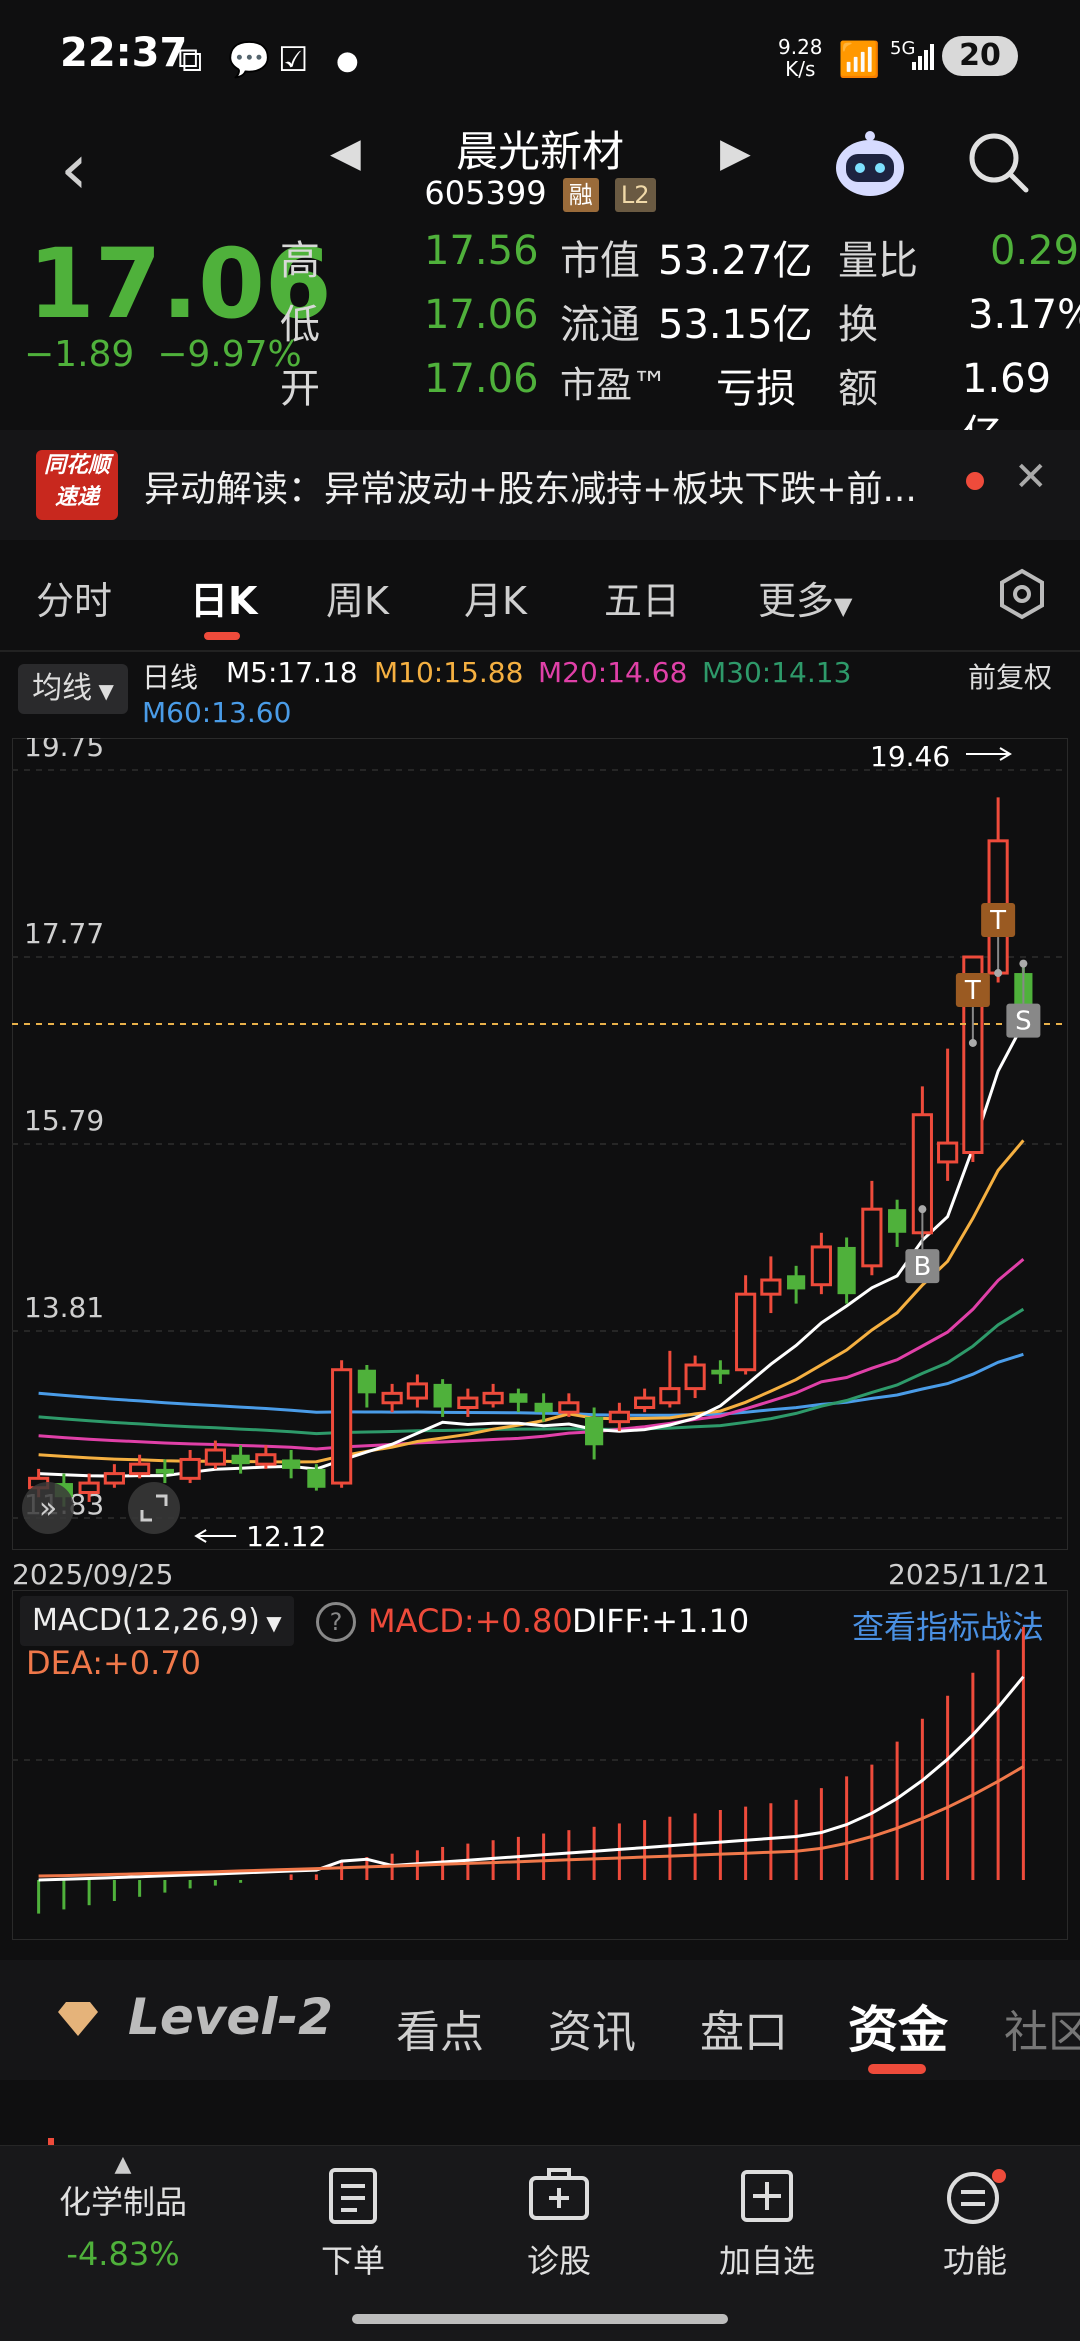  Describe the element at coordinates (540, 651) in the screenshot. I see `divider` at that location.